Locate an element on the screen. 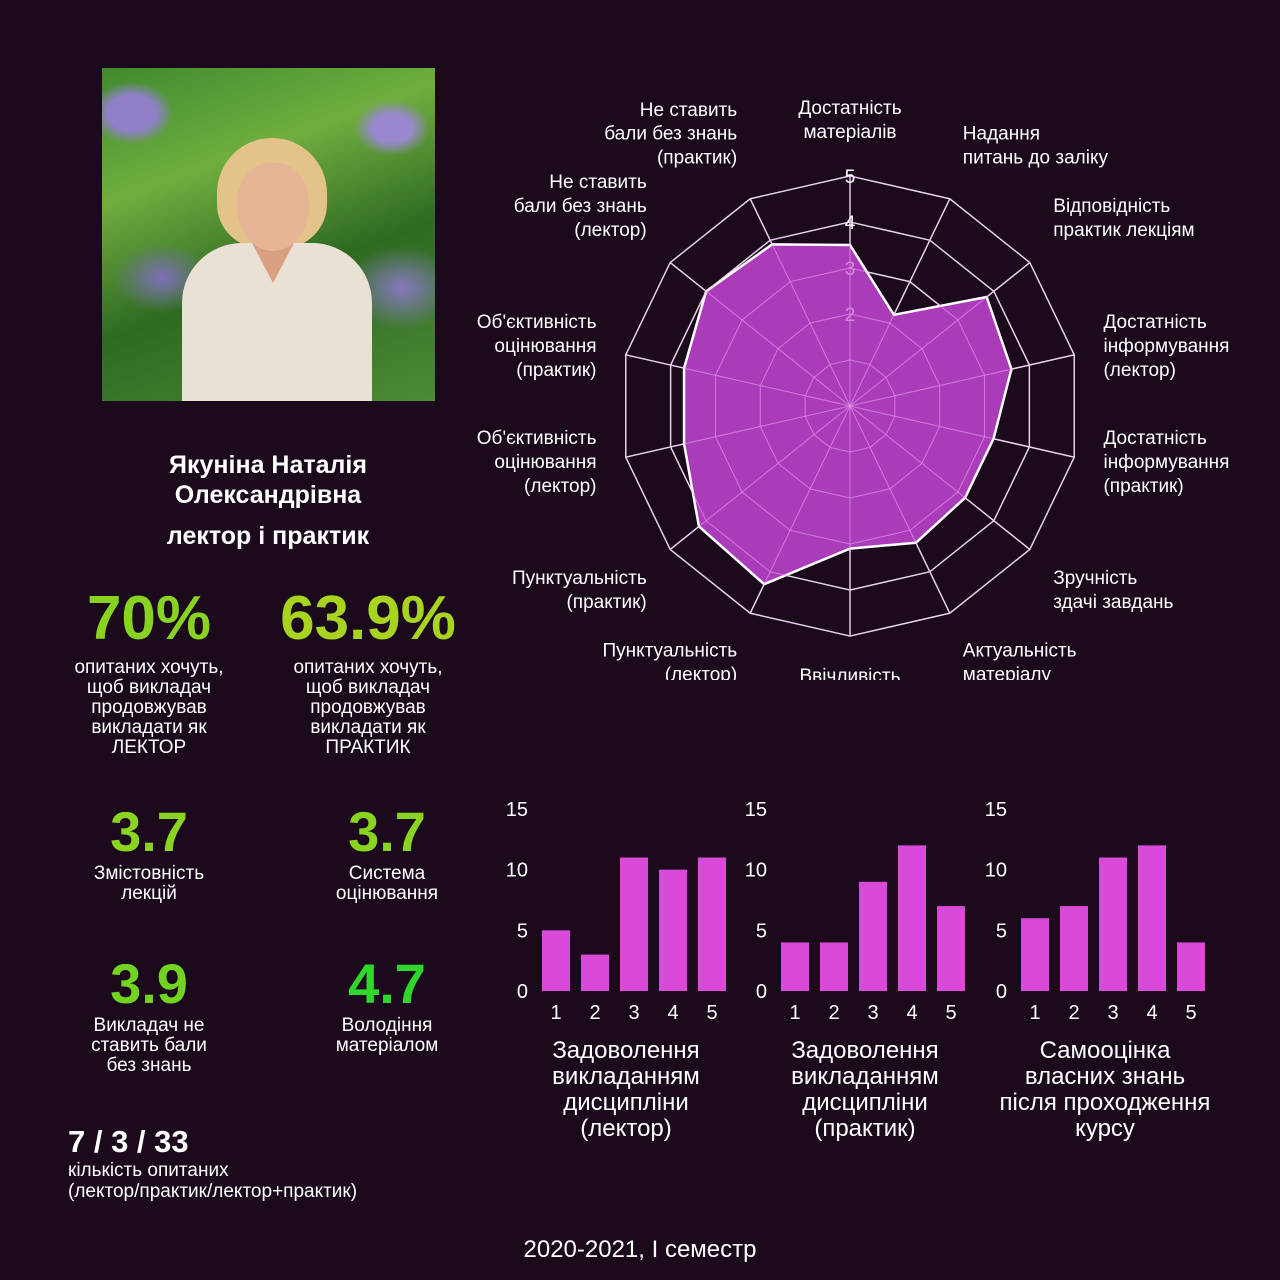 Image resolution: width=1280 pixels, height=1280 pixels. desc-line: матеріалом is located at coordinates (387, 1045).